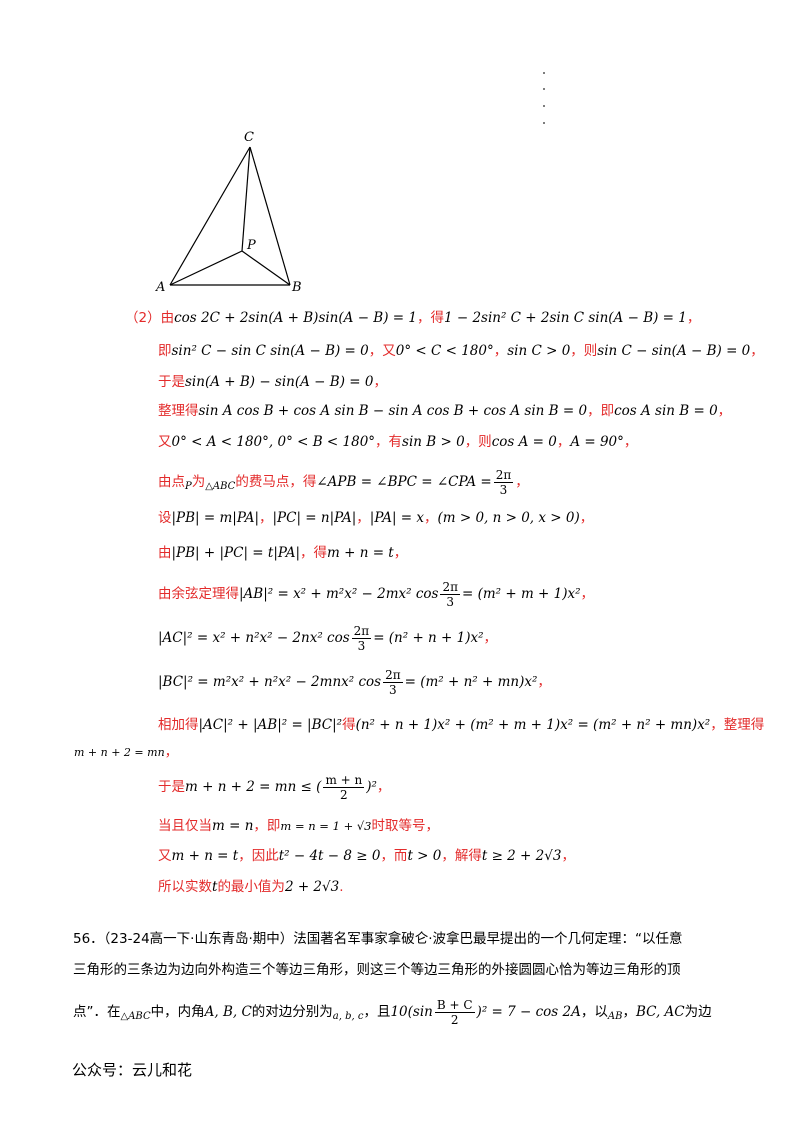 This screenshot has width=800, height=1132. I want to click on text: 当且仅当, so click(185, 826).